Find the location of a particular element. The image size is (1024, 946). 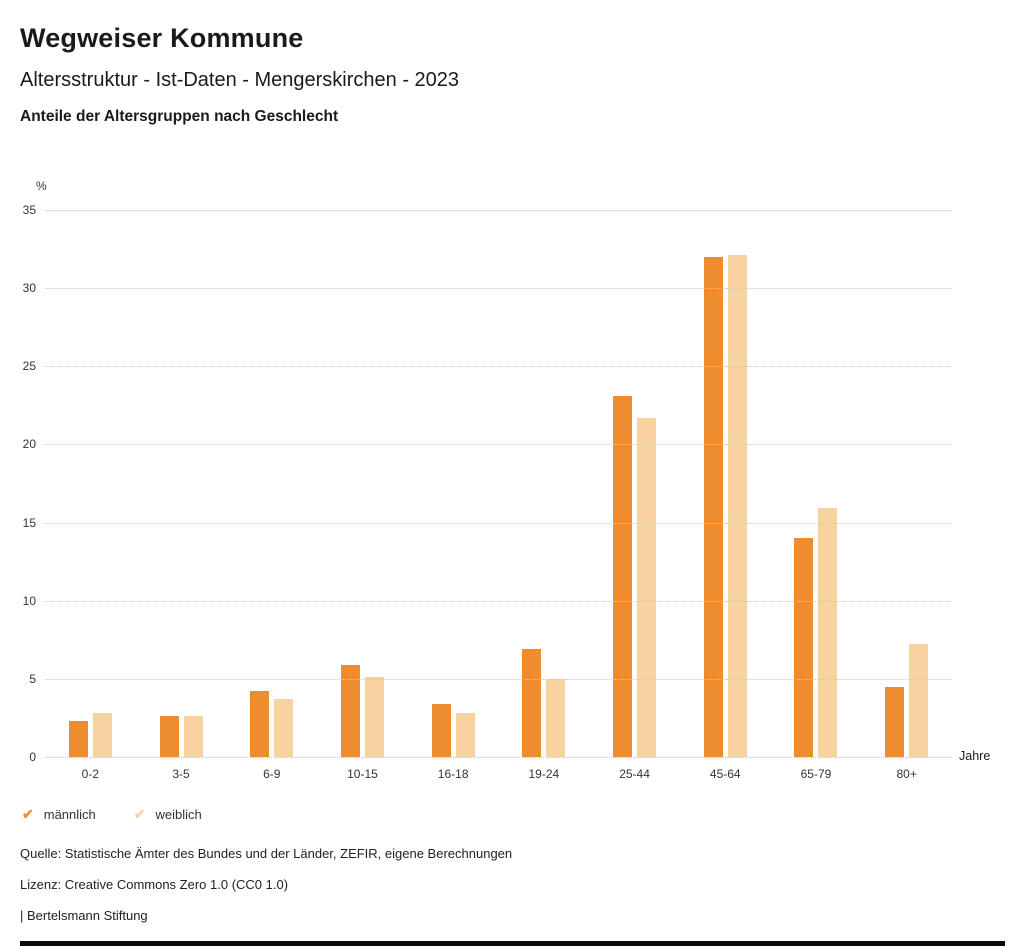

x-tick-label: 19-24 is located at coordinates (544, 773).